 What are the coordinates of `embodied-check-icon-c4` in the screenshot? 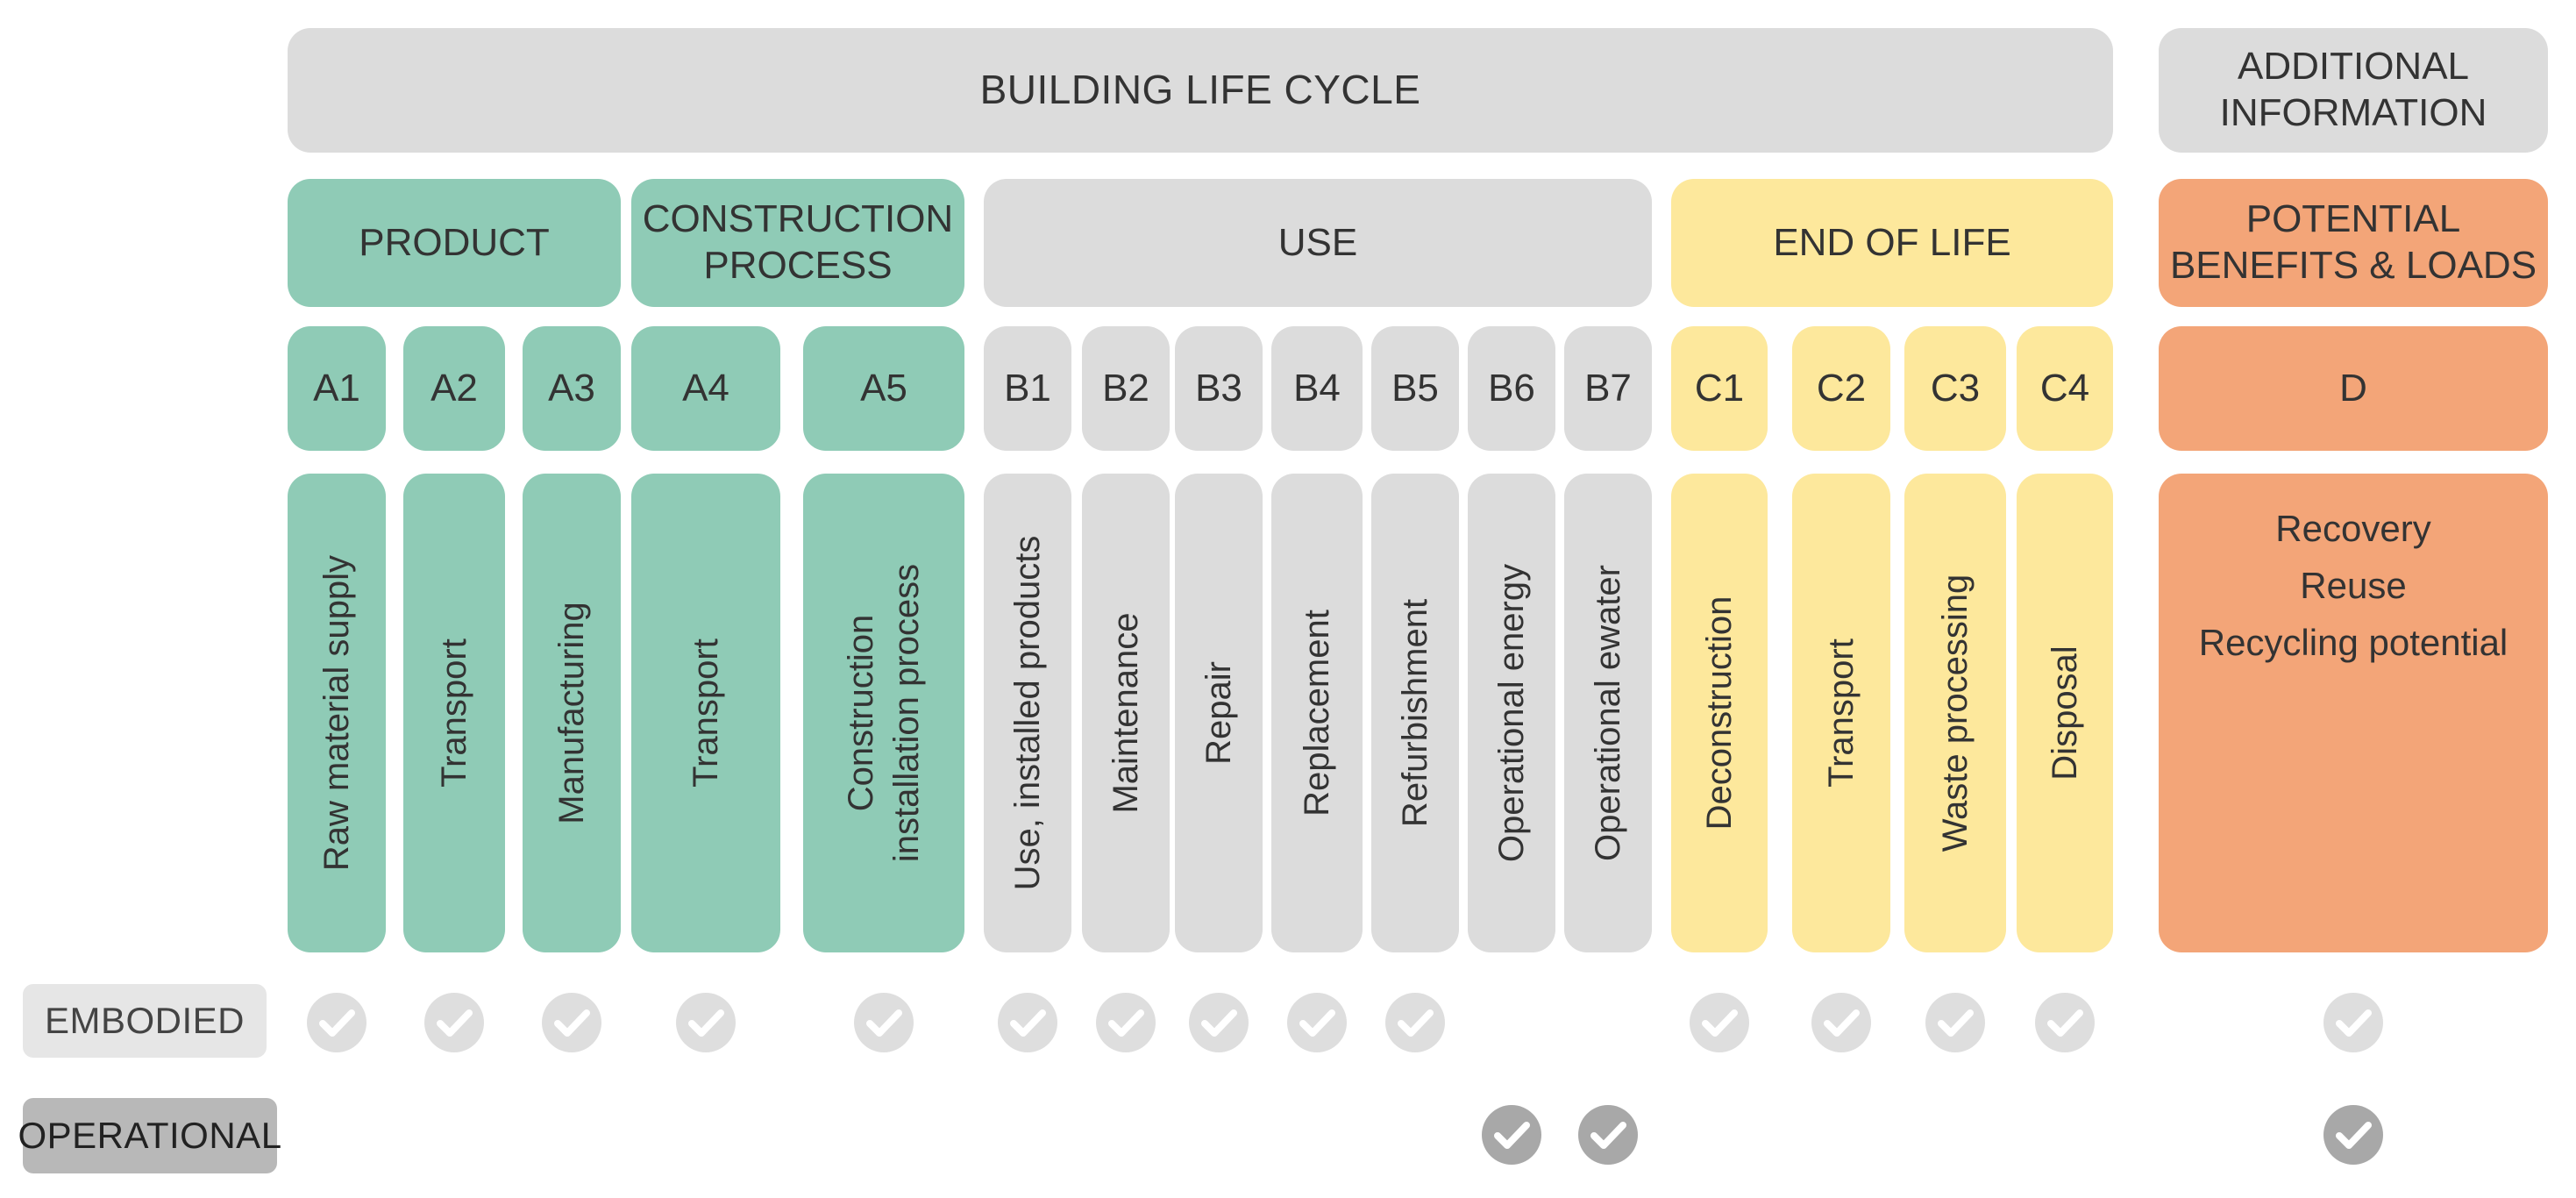 It's located at (2065, 1023).